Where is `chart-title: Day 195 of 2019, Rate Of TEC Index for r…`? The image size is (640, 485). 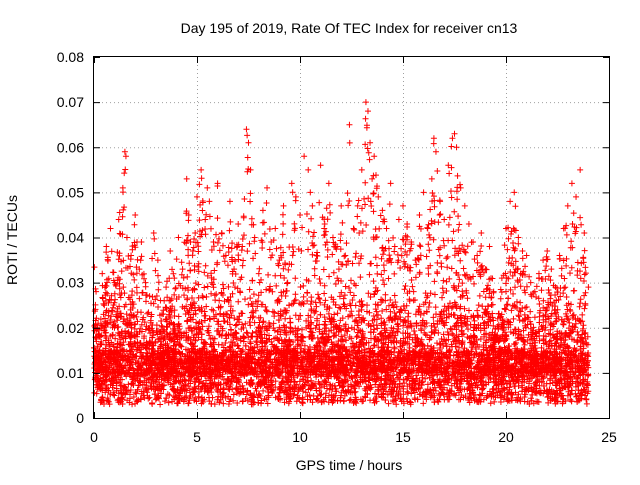 chart-title: Day 195 of 2019, Rate Of TEC Index for r… is located at coordinates (349, 28).